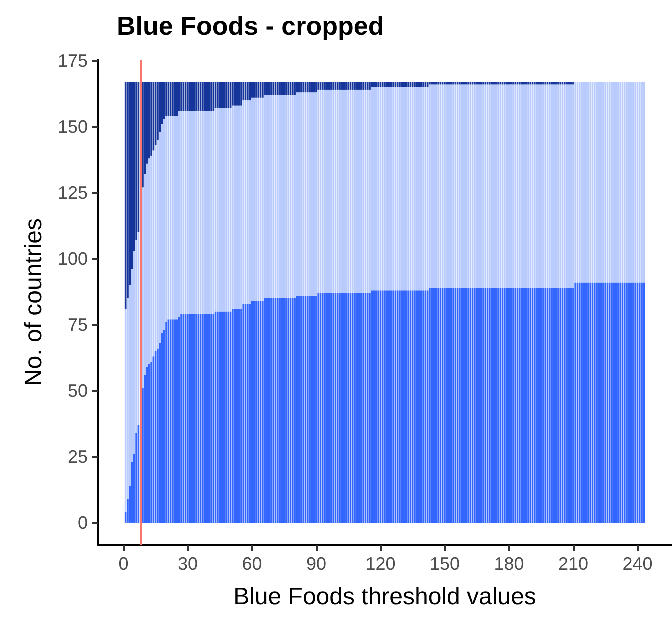 The width and height of the screenshot is (672, 620). What do you see at coordinates (381, 564) in the screenshot?
I see `x-tick-label: 120` at bounding box center [381, 564].